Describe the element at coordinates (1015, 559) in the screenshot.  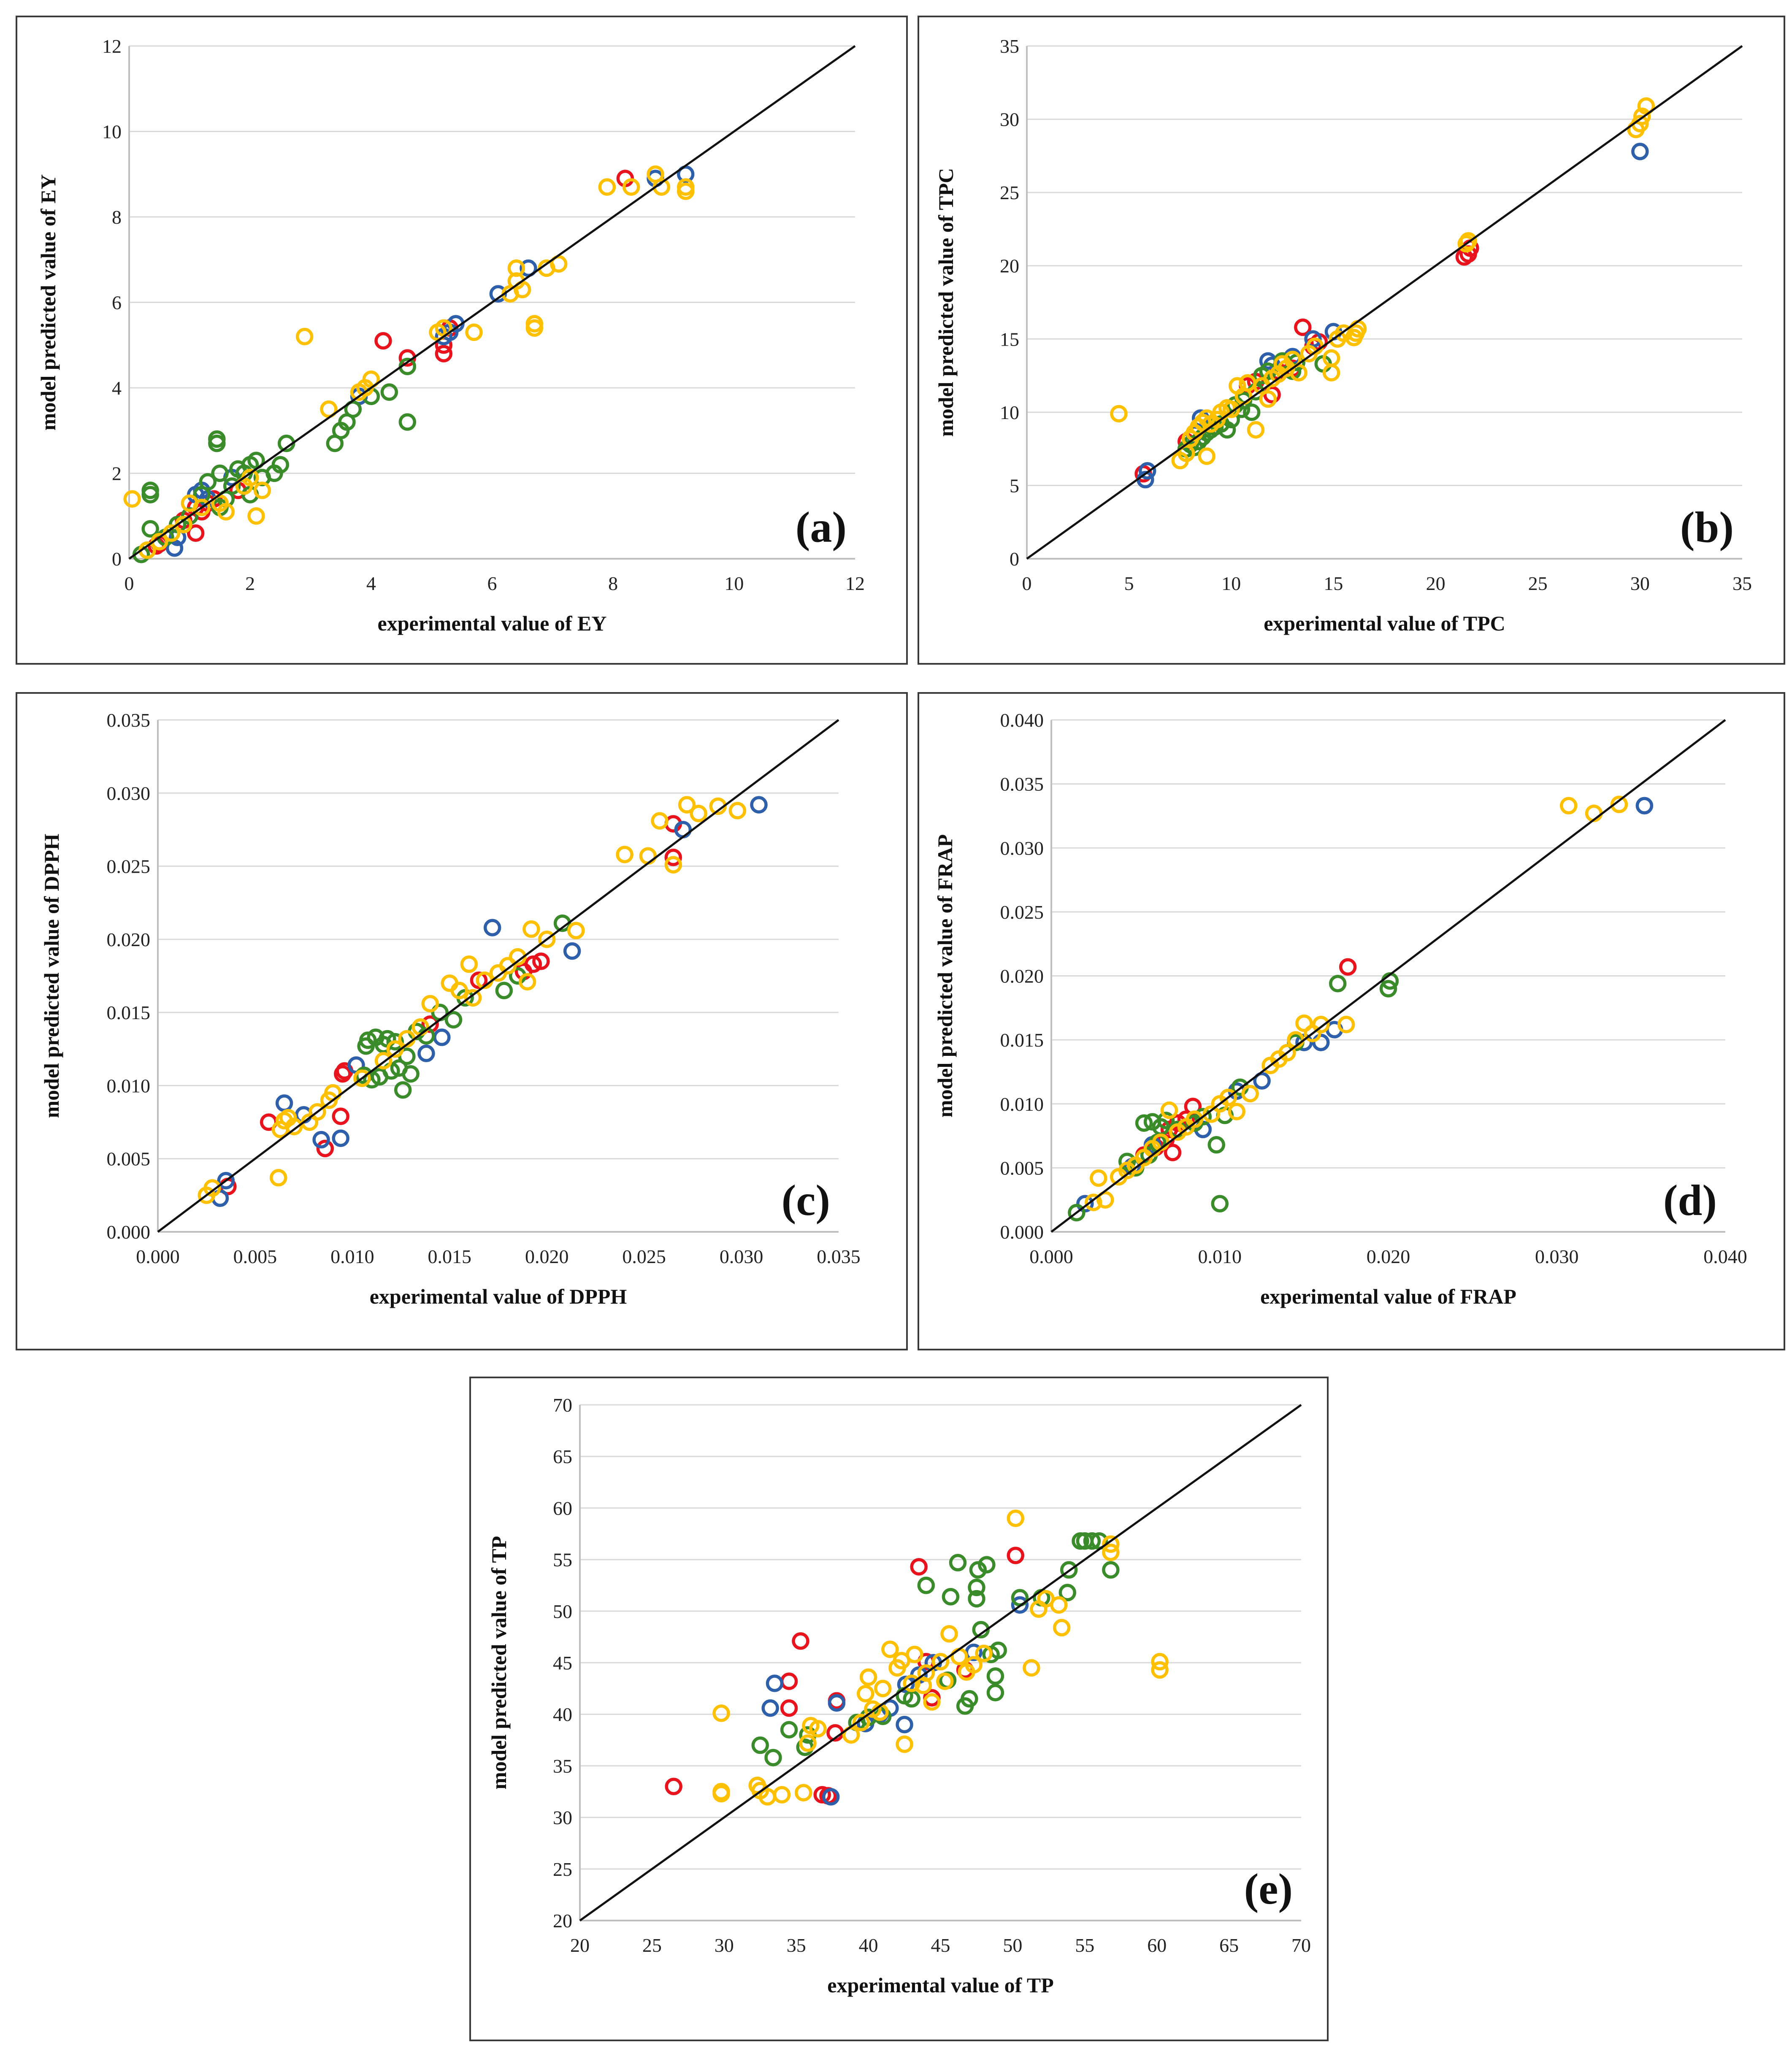
I see `y-tick-label: 0` at that location.